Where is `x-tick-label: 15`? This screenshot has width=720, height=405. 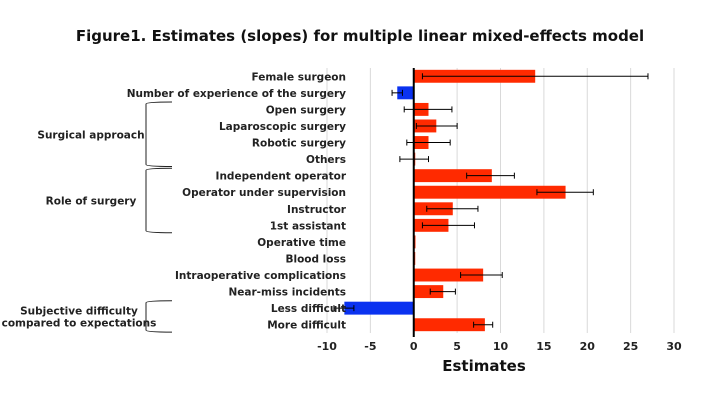 x-tick-label: 15 is located at coordinates (543, 346).